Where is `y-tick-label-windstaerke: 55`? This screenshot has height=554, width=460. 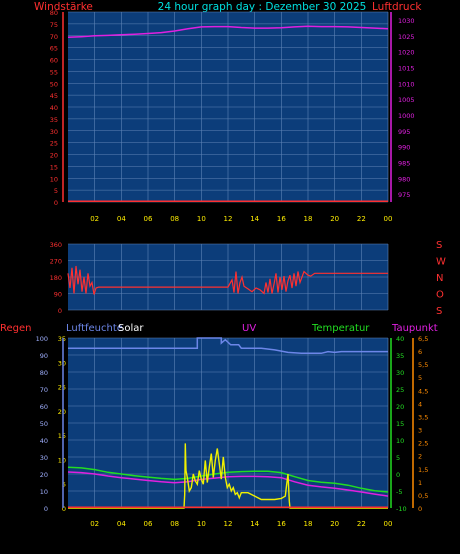 y-tick-label-windstaerke: 55 is located at coordinates (54, 72).